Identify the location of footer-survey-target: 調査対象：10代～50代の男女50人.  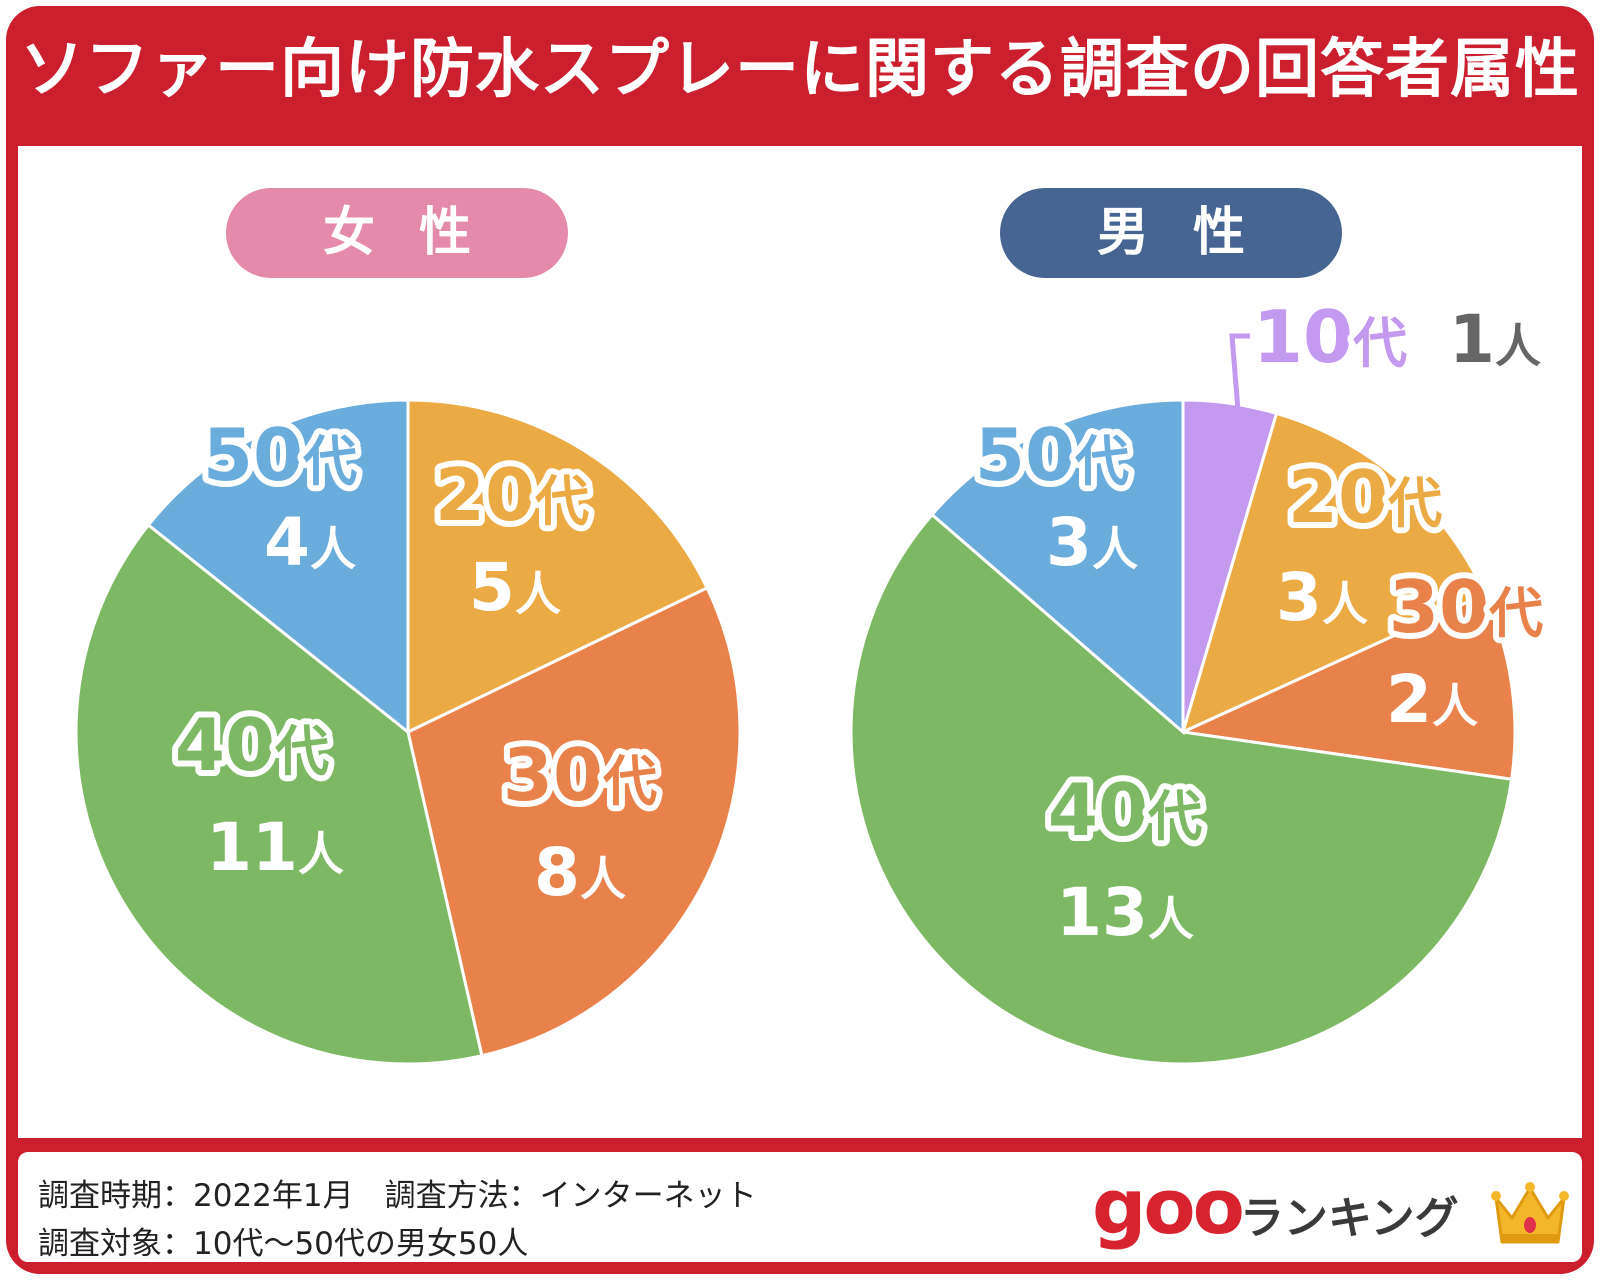
(283, 1244).